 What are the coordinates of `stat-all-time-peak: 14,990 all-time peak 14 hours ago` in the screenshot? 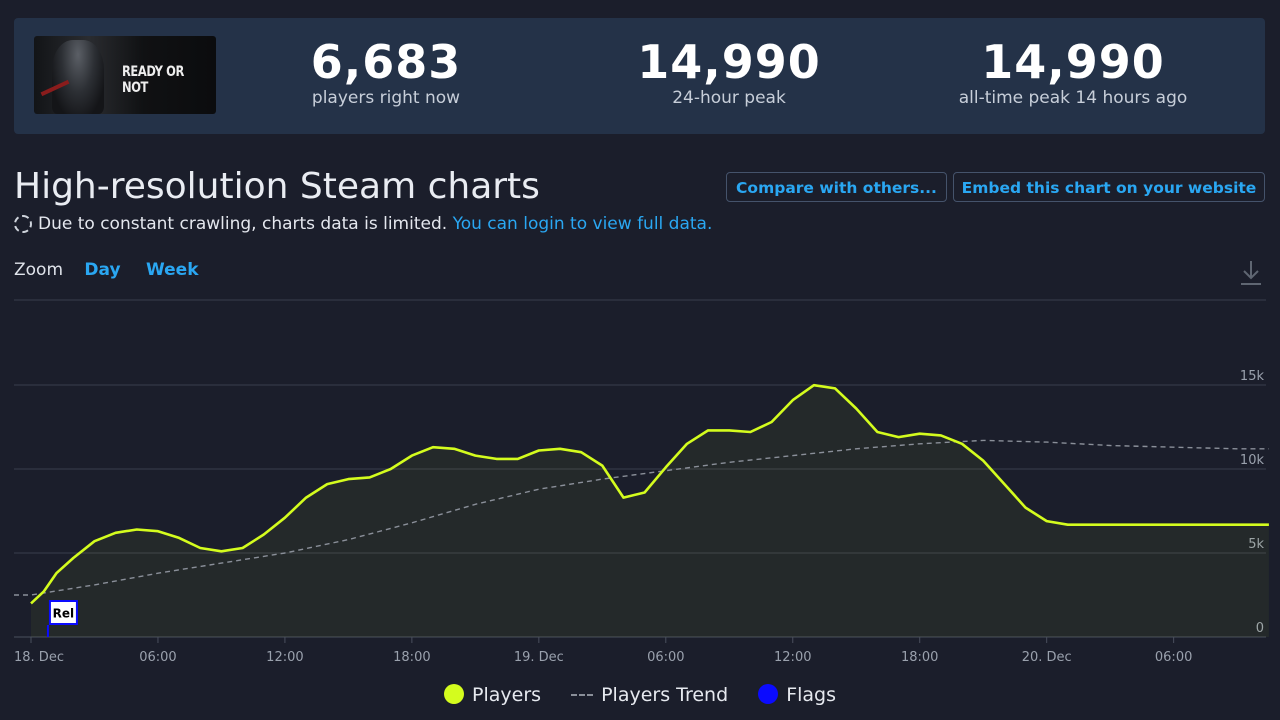 It's located at (1073, 72).